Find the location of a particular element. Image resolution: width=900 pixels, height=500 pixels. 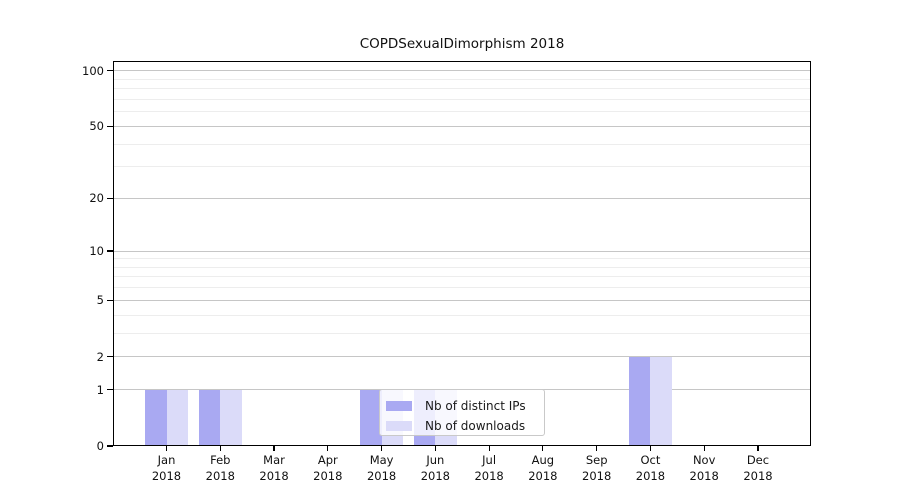

legend: Nb of distinct IPs Nb of downloads is located at coordinates (462, 412).